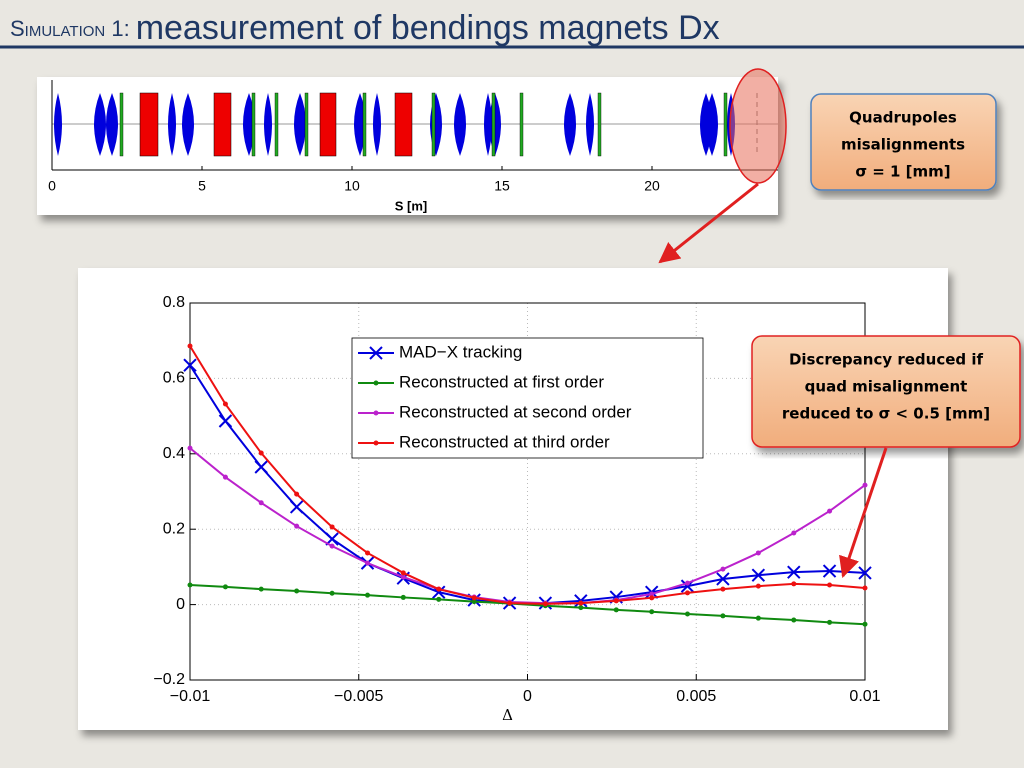  What do you see at coordinates (652, 186) in the screenshot?
I see `x-tick-label: 20` at bounding box center [652, 186].